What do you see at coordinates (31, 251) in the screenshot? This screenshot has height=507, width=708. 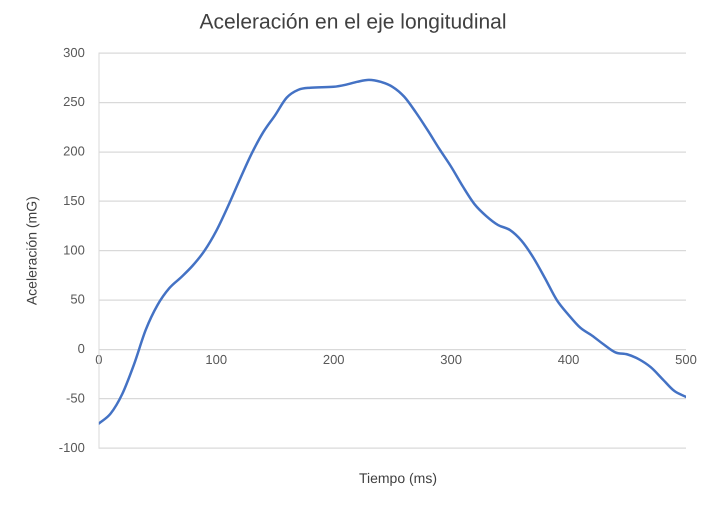 I see `y-axis-title: Aceleración (mG)` at bounding box center [31, 251].